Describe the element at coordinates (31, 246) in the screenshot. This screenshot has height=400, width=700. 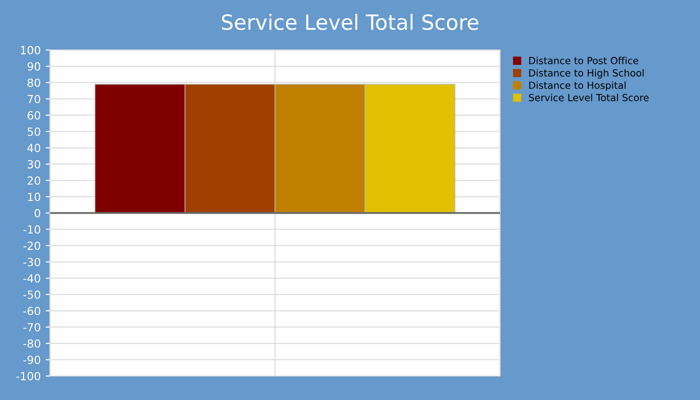
I see `y-tick-label: -20` at that location.